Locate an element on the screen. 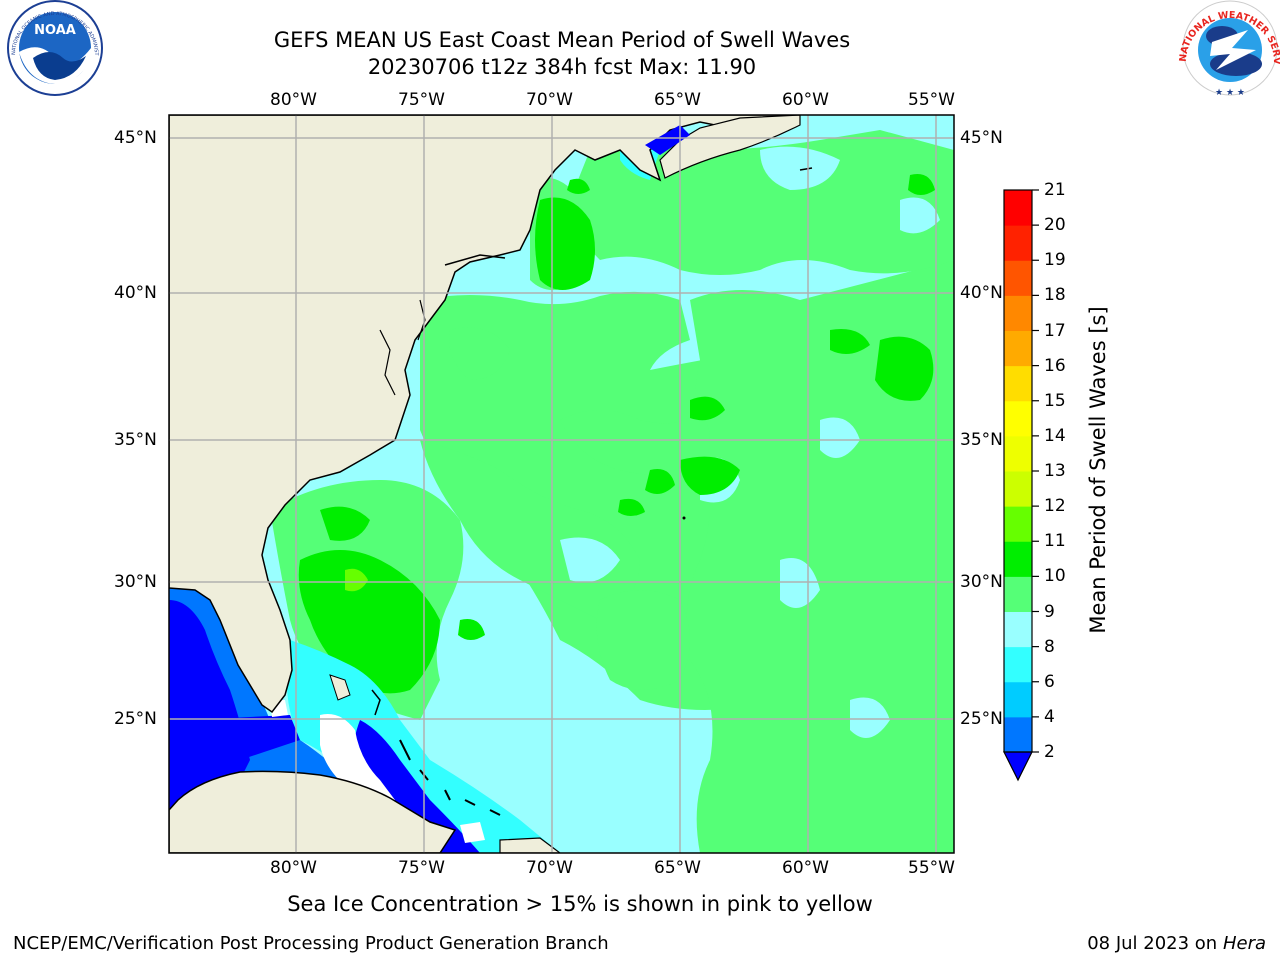 The width and height of the screenshot is (1280, 960). lon-label-top: 80°W is located at coordinates (293, 100).